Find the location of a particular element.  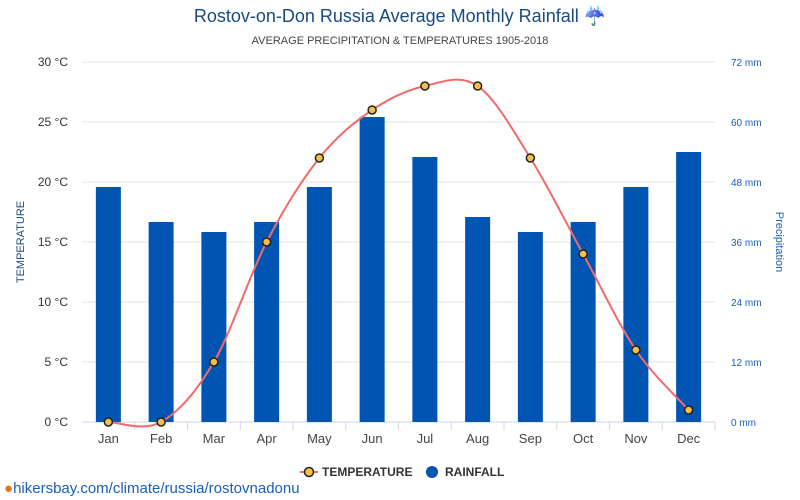

y2-tick-label: 72 mm is located at coordinates (746, 63).